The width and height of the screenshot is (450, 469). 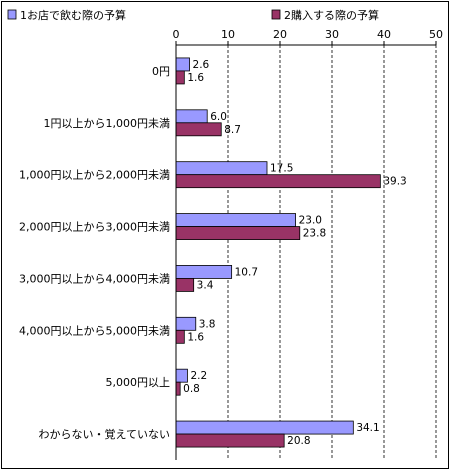 What do you see at coordinates (205, 285) in the screenshot?
I see `data-label-s2-c5: 3.4` at bounding box center [205, 285].